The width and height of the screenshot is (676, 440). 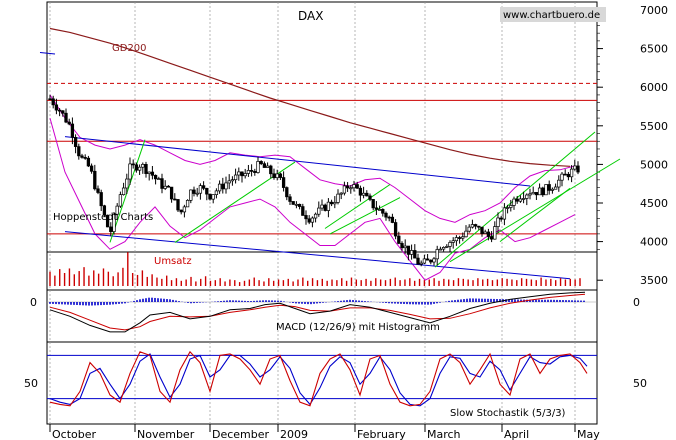 I want to click on watermark-text: www.chartbuero.de, so click(x=551, y=15).